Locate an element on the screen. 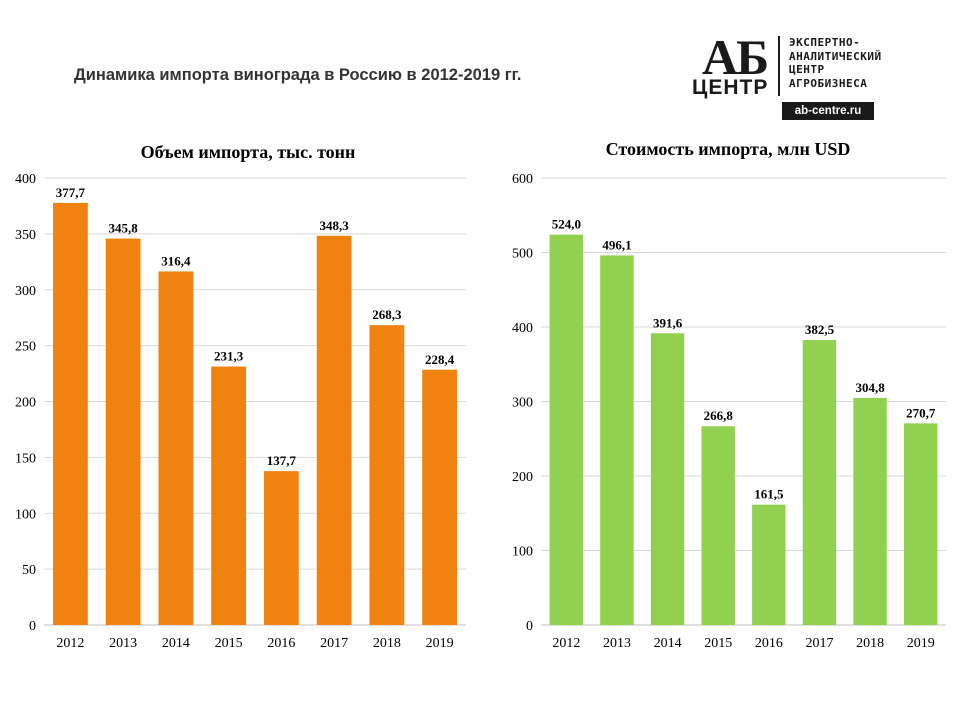 This screenshot has height=720, width=960. value-y-tick-label: 600 is located at coordinates (522, 179).